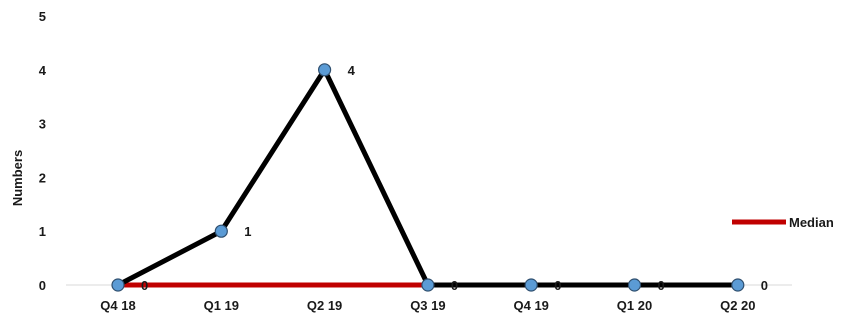  I want to click on x-tick-label: Q1 20, so click(634, 305).